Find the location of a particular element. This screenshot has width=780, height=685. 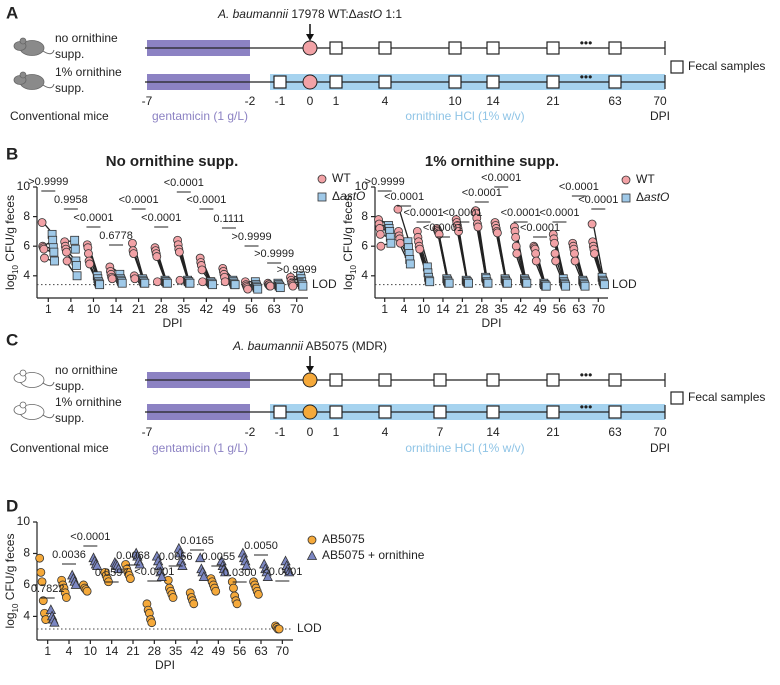

x-axis-label: DPI is located at coordinates (491, 323).